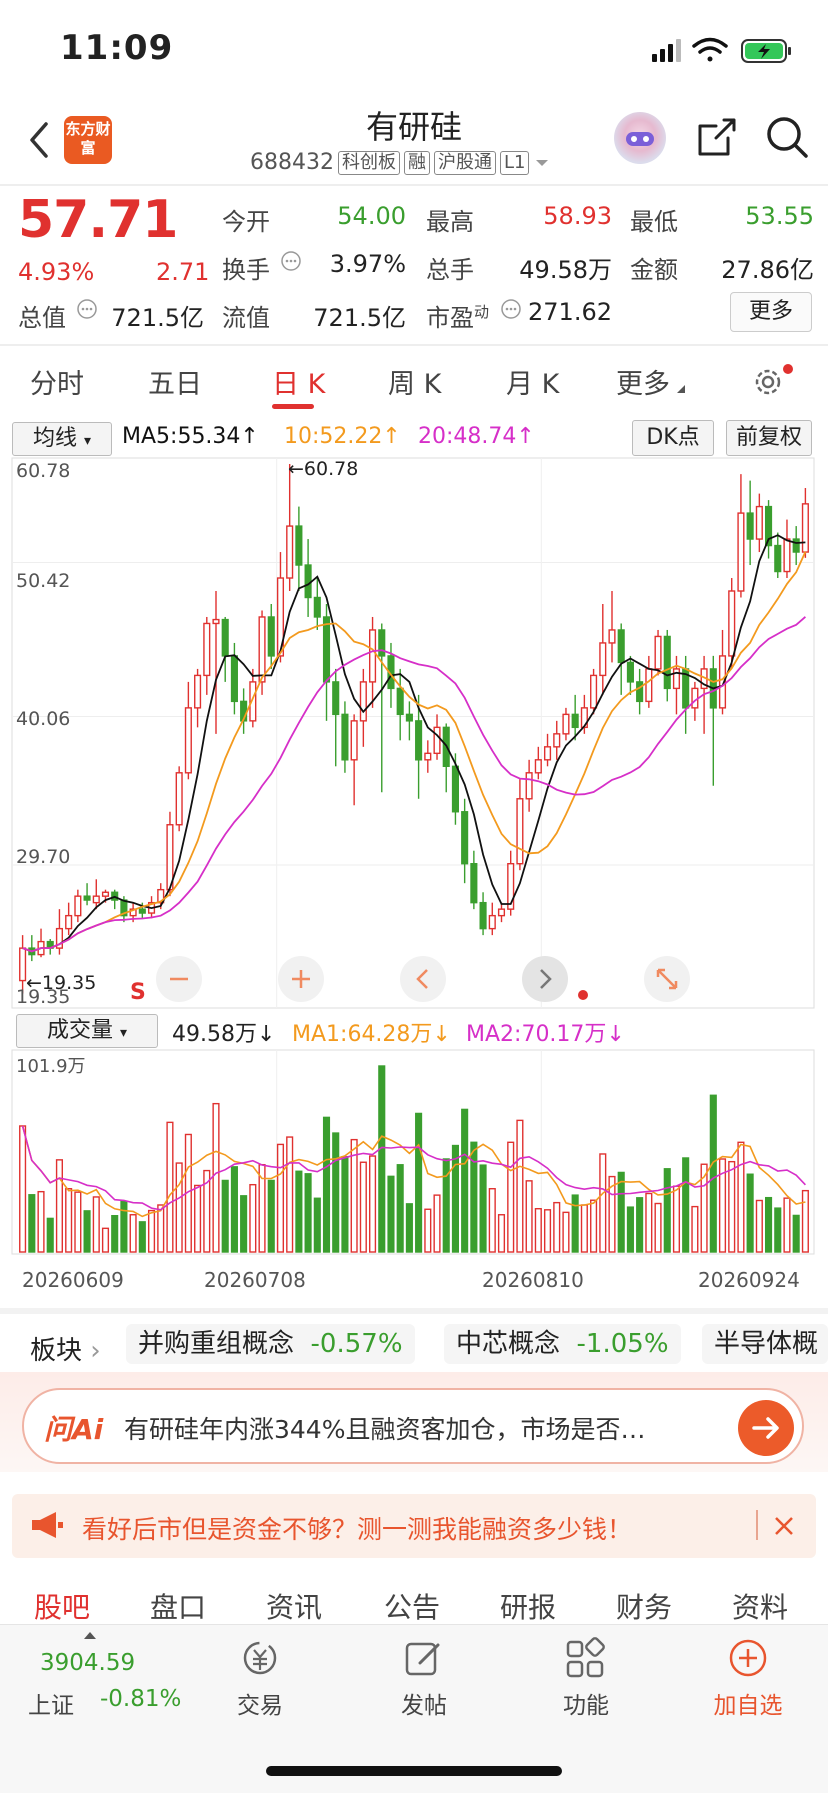 The width and height of the screenshot is (828, 1793). What do you see at coordinates (424, 1706) in the screenshot?
I see `nav-post: 发帖` at bounding box center [424, 1706].